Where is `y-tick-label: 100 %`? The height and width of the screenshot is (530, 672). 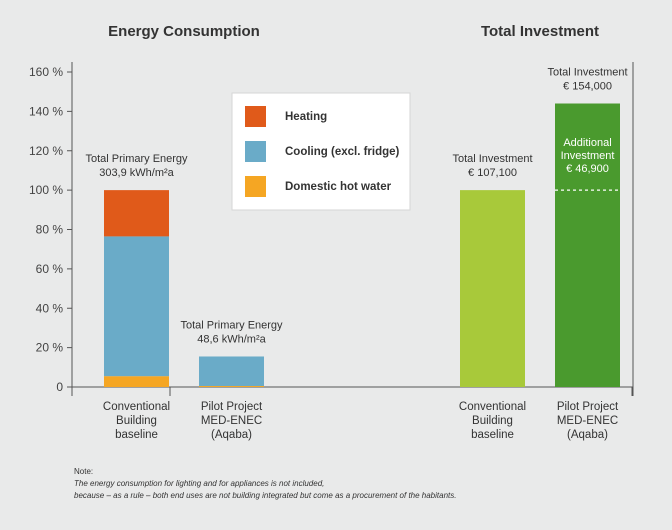 y-tick-label: 100 % is located at coordinates (46, 190).